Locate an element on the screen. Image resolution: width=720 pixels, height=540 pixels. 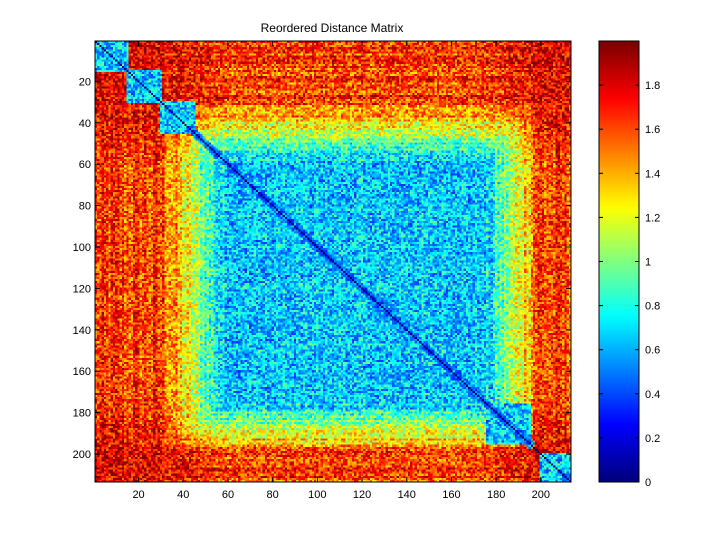
chart-title: Reordered Distance Matrix is located at coordinates (332, 28).